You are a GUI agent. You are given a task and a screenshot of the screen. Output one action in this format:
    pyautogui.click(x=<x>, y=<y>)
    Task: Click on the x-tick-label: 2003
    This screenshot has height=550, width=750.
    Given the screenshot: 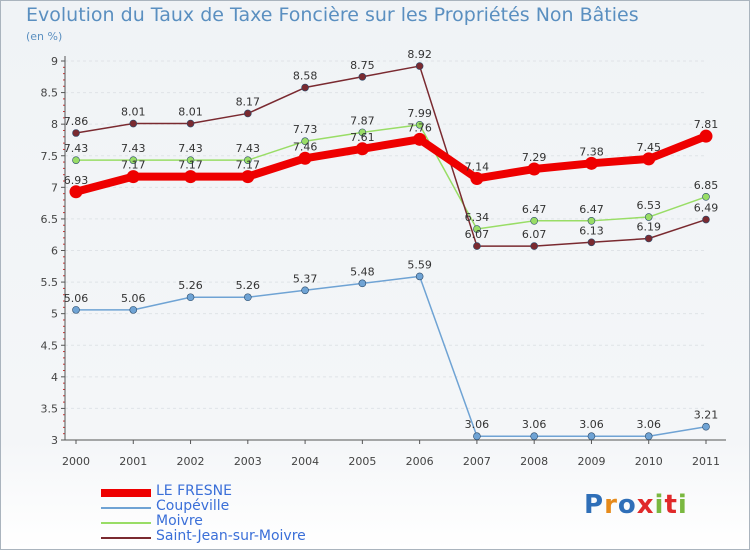 What is the action you would take?
    pyautogui.click(x=248, y=461)
    